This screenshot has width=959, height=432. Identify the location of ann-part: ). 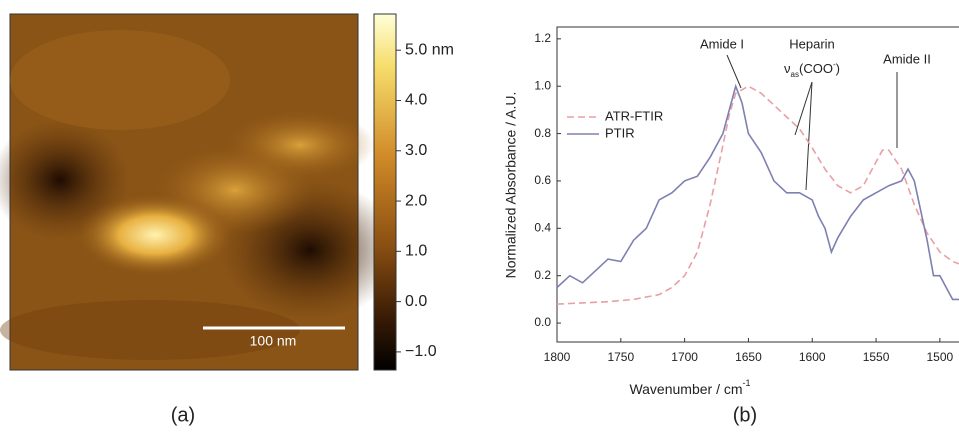
(838, 68).